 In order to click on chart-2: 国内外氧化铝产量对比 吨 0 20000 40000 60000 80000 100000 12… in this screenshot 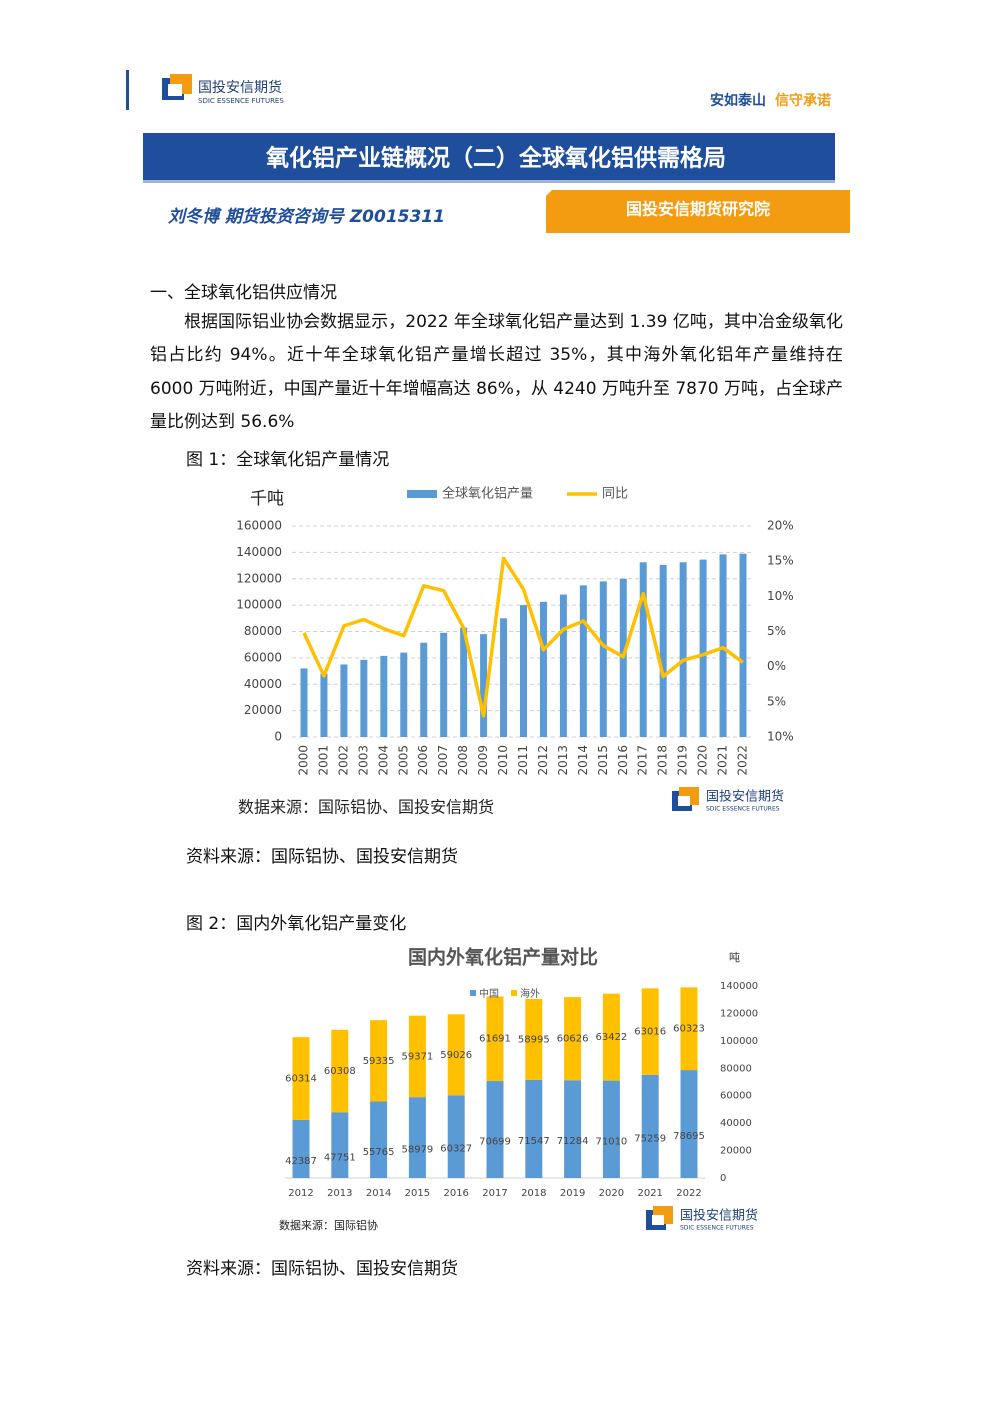, I will do `click(518, 1089)`.